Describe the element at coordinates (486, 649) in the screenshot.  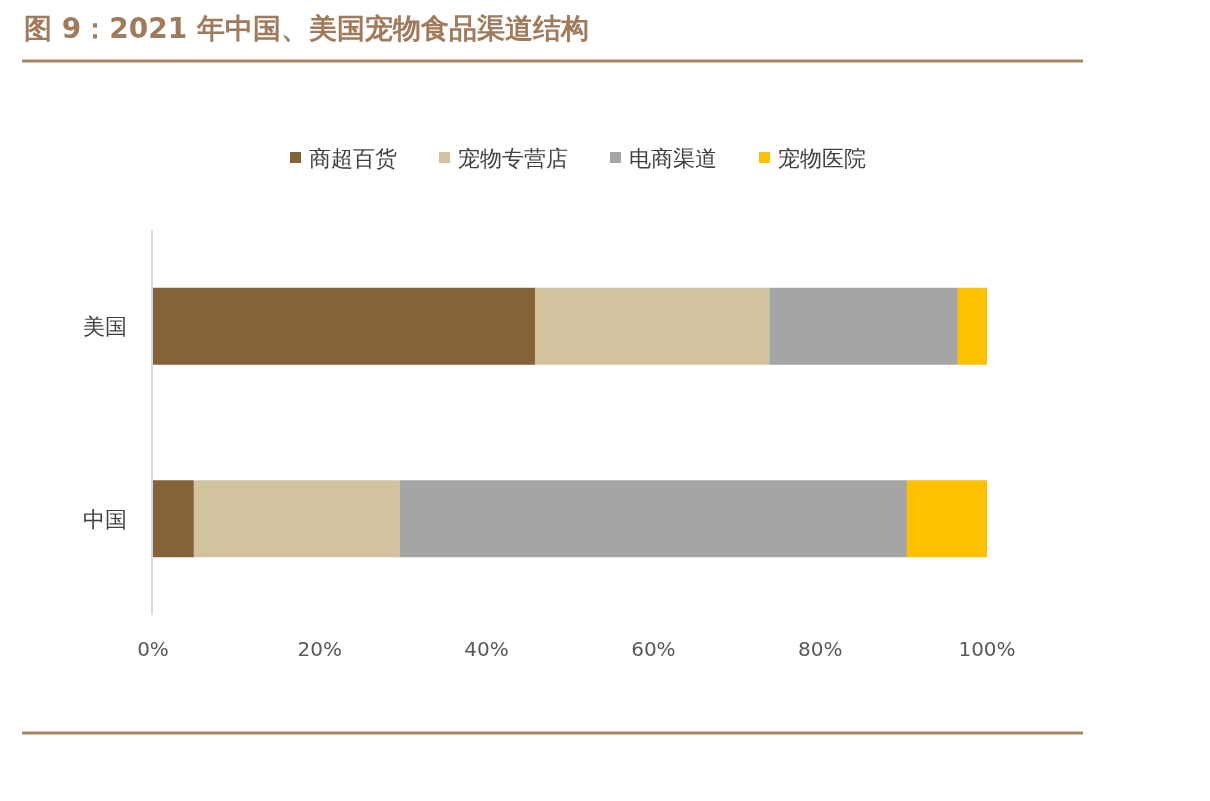
I see `x-tick-label: 40%` at that location.